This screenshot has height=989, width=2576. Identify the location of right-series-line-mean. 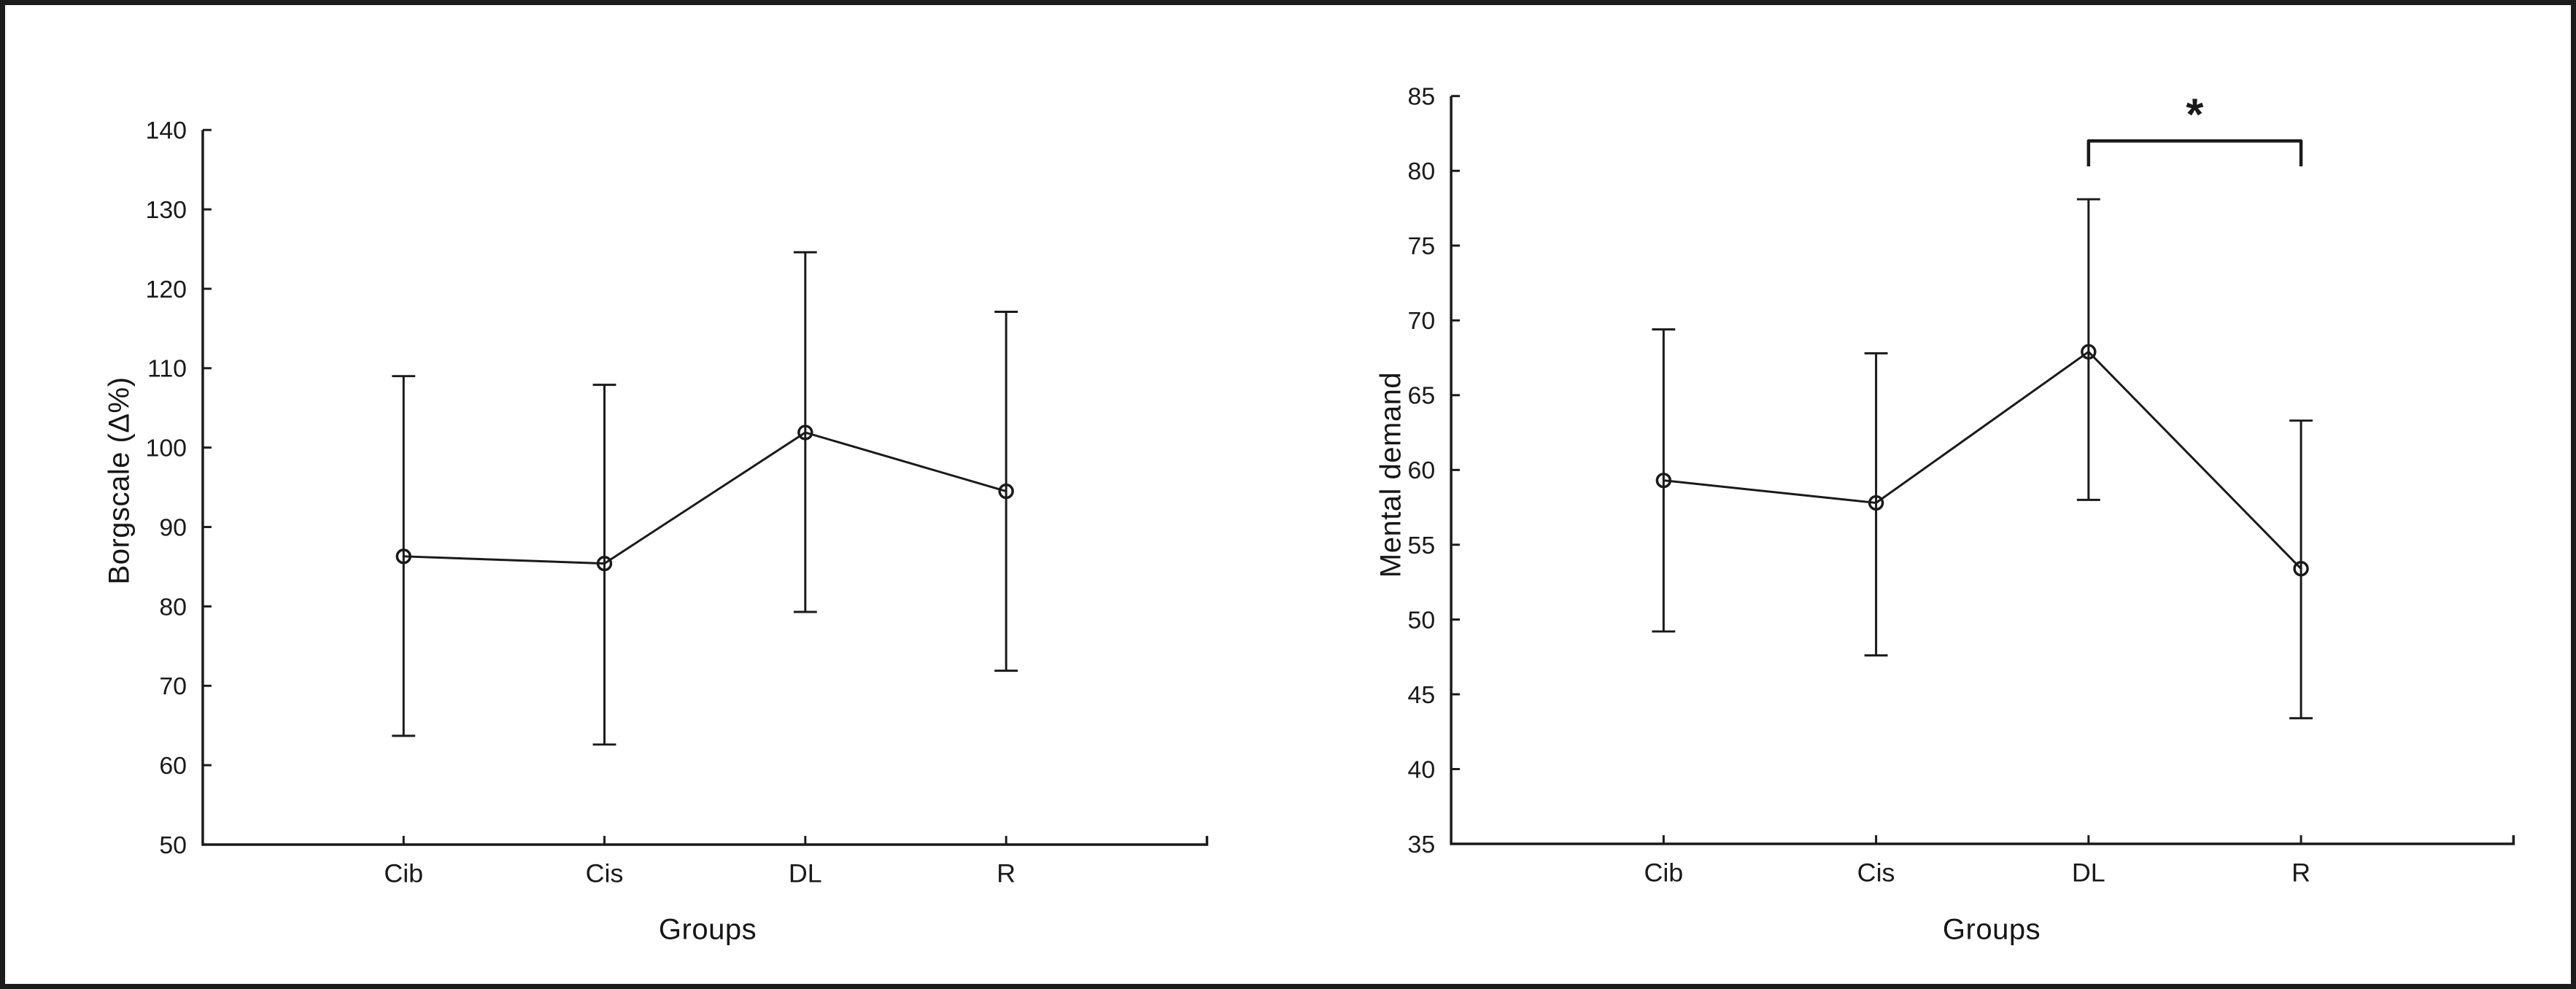
(1982, 460).